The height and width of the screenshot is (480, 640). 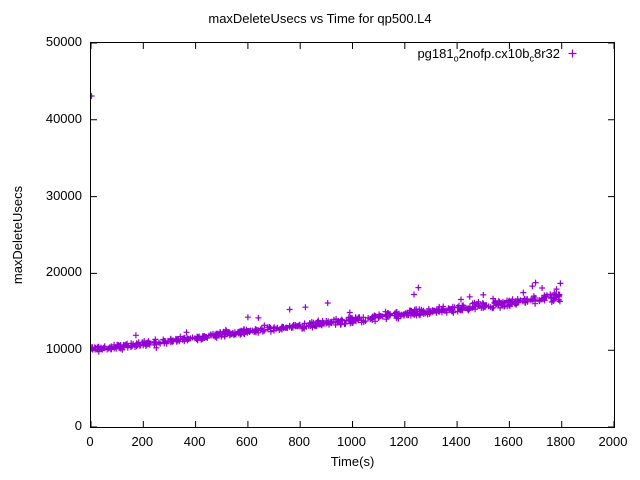 I want to click on x-tick-label: 2000, so click(x=613, y=441).